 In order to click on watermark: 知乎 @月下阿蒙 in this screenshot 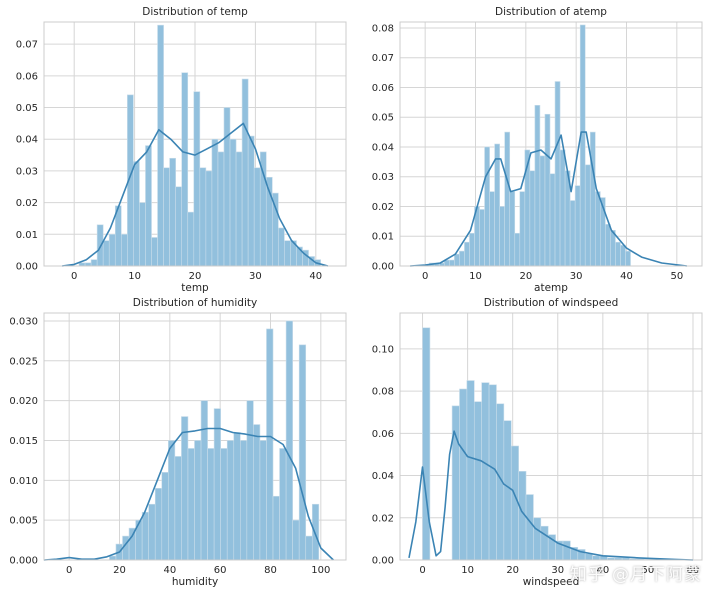, I will do `click(635, 575)`.